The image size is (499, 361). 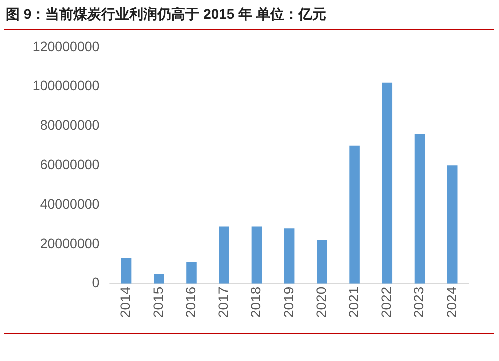 What do you see at coordinates (256, 302) in the screenshot?
I see `x-tick-label: 2018` at bounding box center [256, 302].